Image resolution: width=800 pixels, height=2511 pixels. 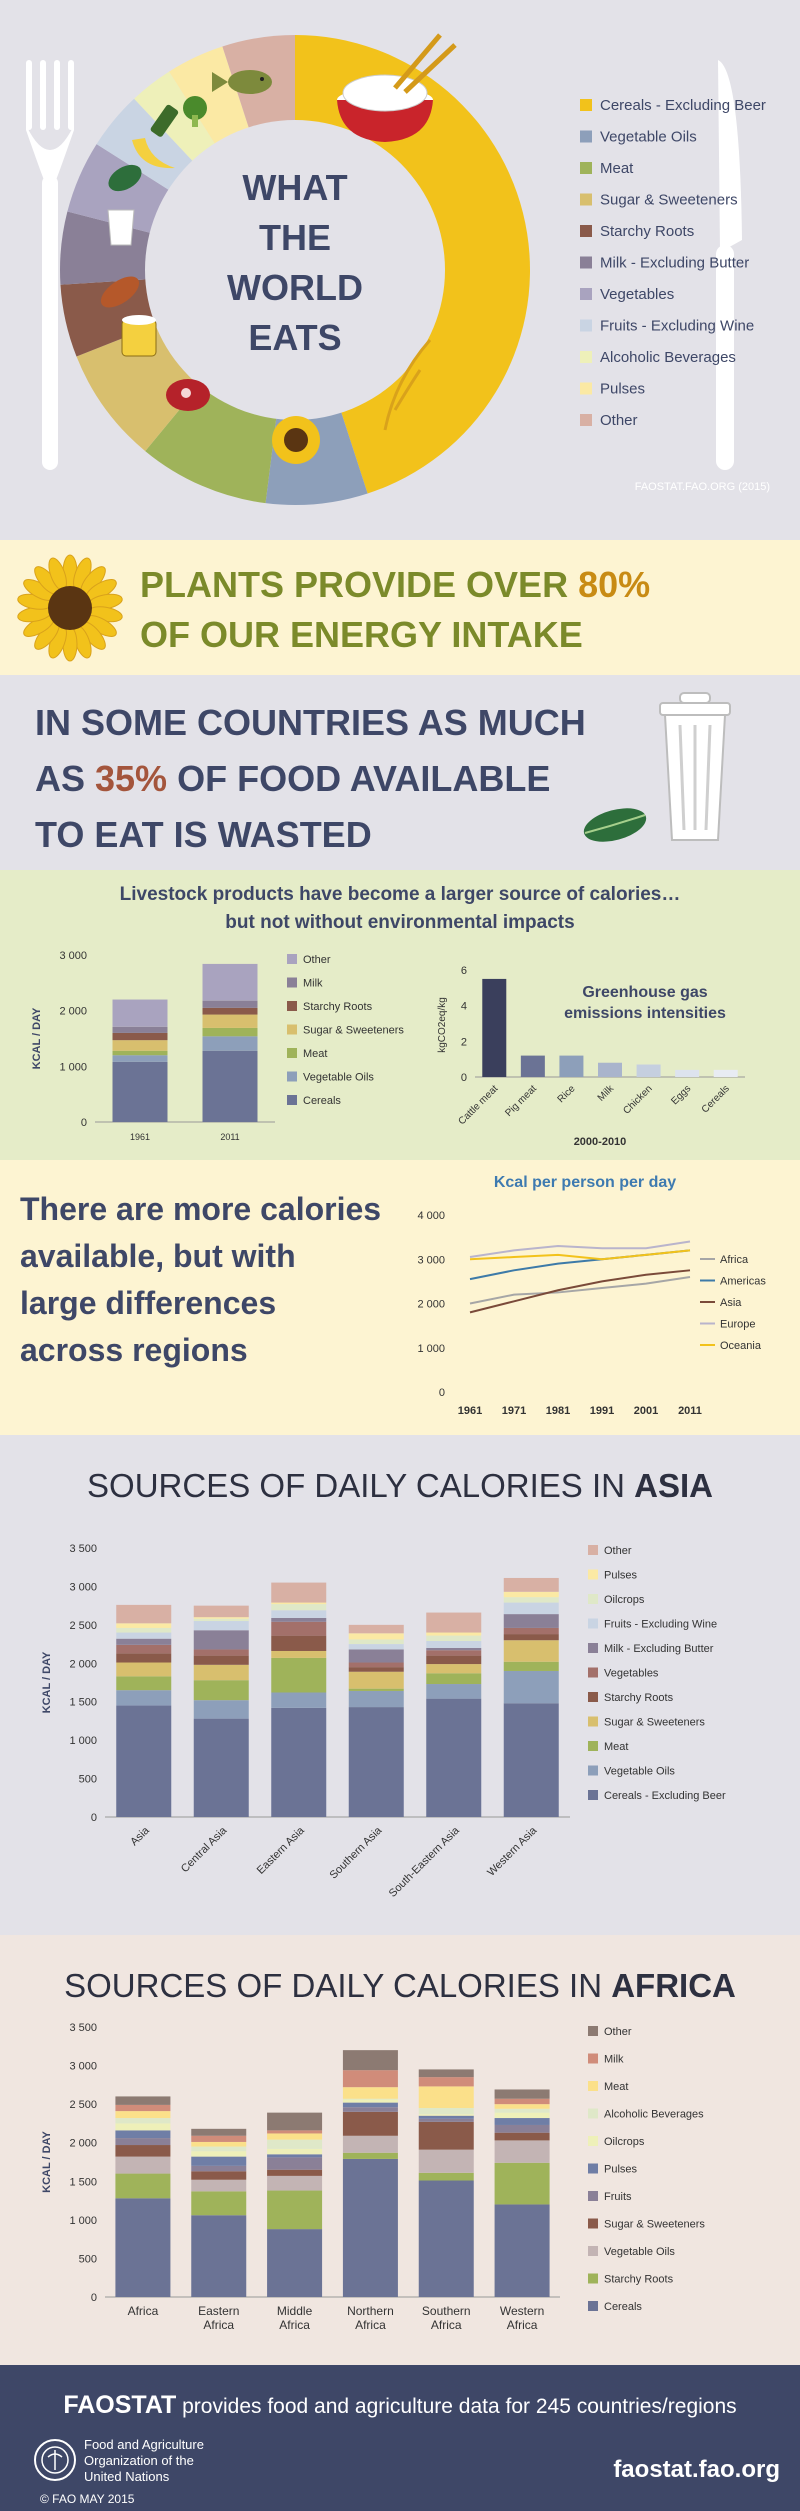 I want to click on y-axis-label: KCAL / DAY, so click(x=37, y=1038).